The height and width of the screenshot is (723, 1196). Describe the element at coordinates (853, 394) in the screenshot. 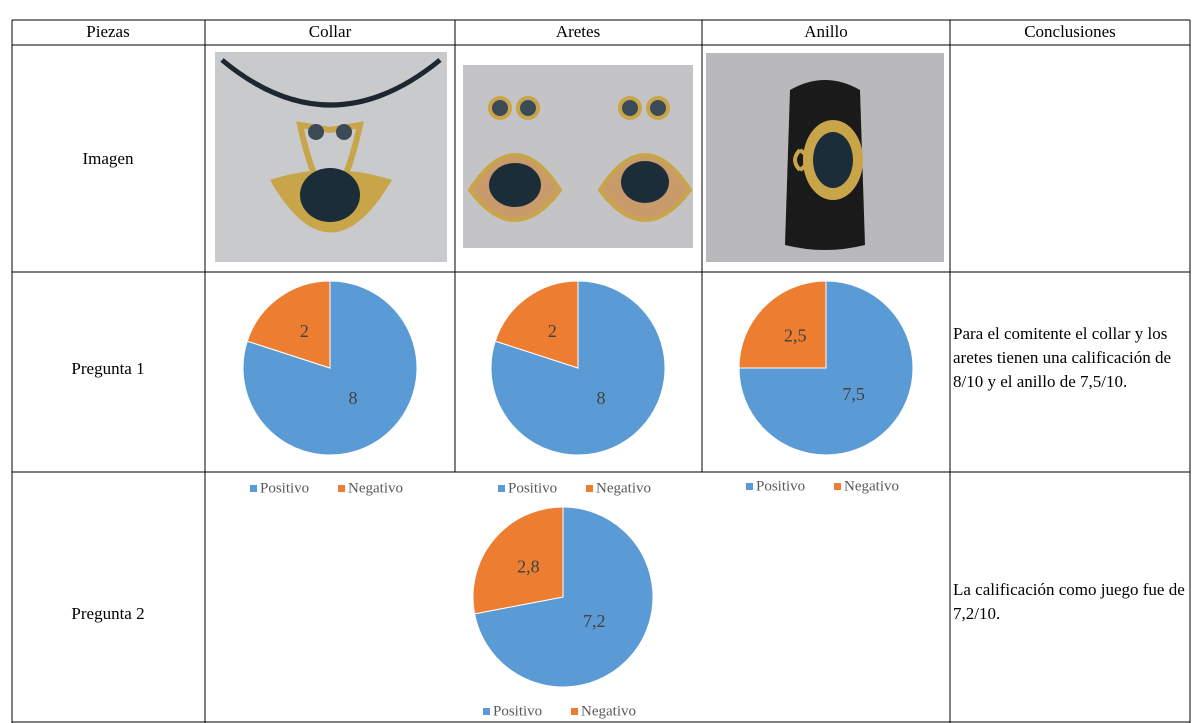

I see `data-label: 7,5` at that location.